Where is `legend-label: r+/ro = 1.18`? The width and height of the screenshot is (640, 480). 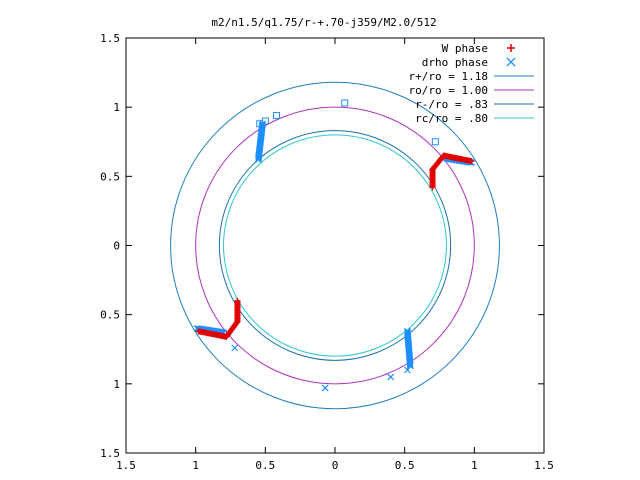 legend-label: r+/ro = 1.18 is located at coordinates (448, 76).